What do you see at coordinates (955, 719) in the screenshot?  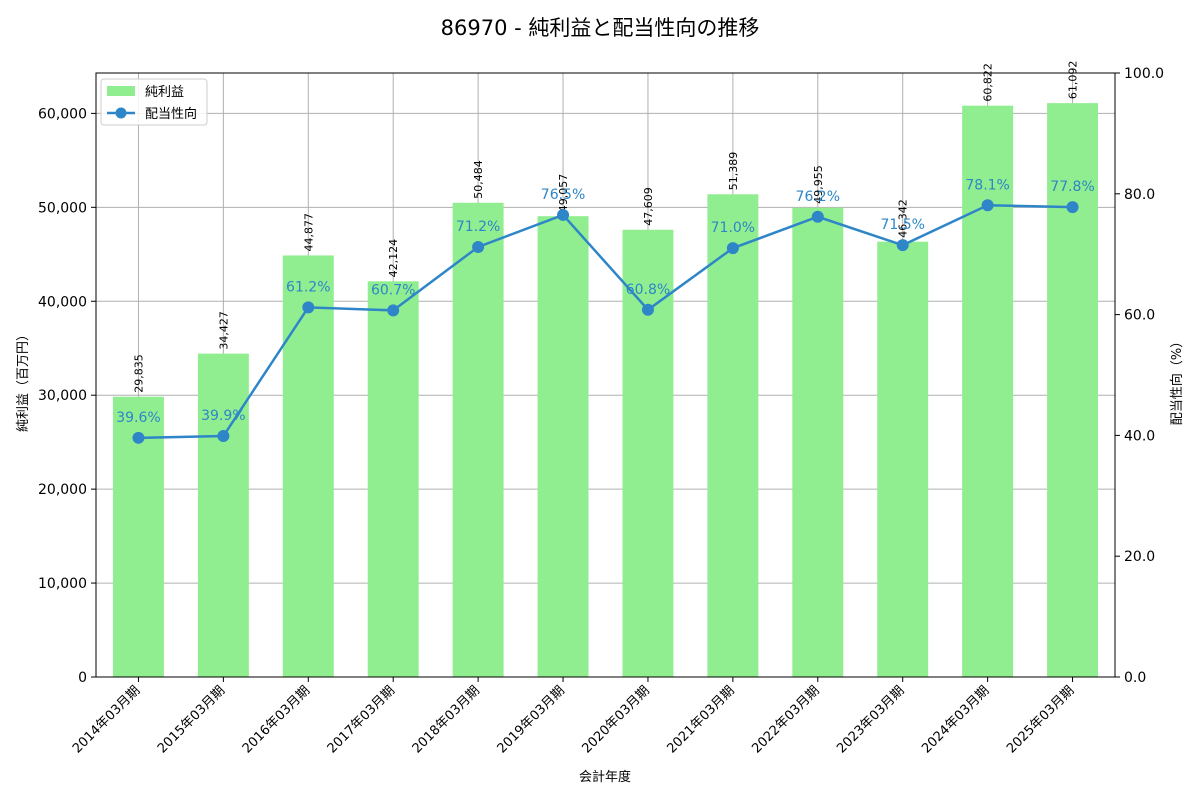 I see `x-tick-label: 2024年03月期` at bounding box center [955, 719].